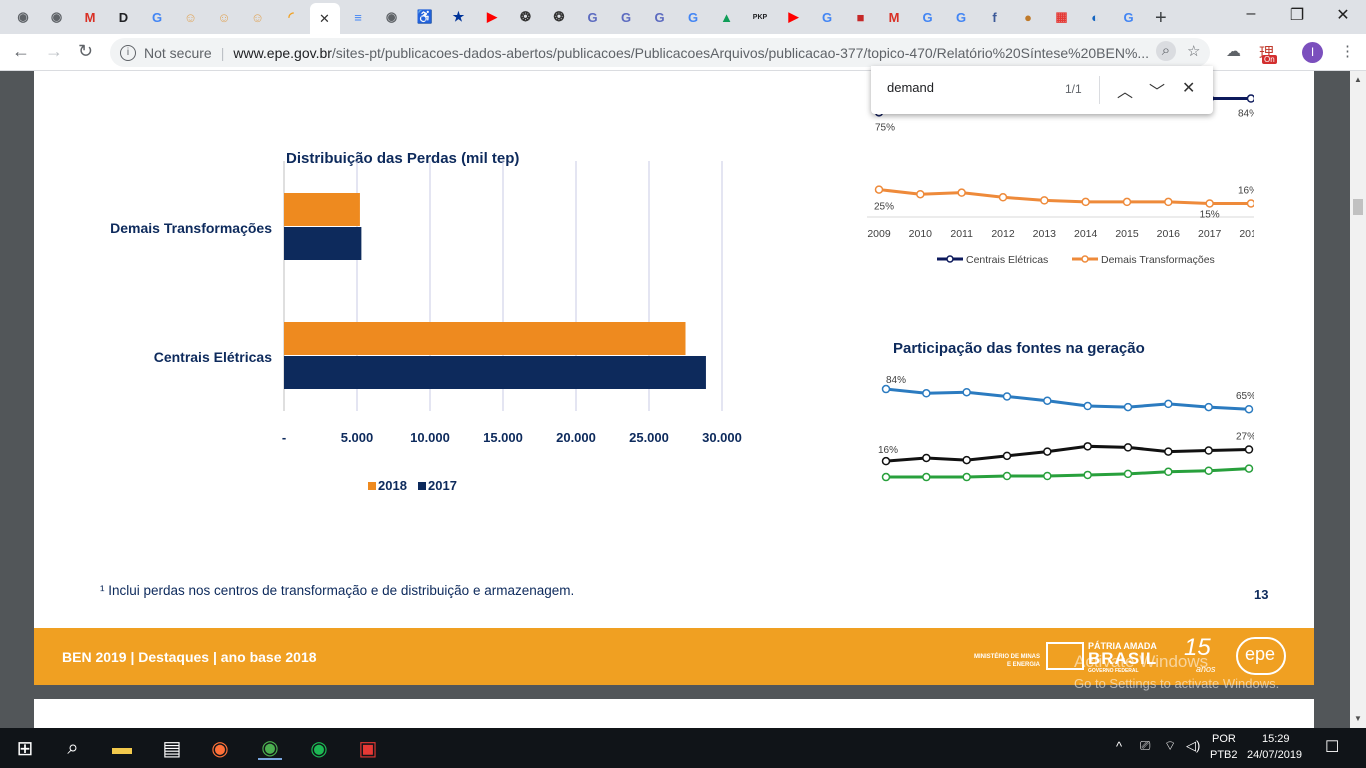 The image size is (1366, 768). Describe the element at coordinates (1119, 746) in the screenshot. I see `tray-expand-icon: ^` at that location.